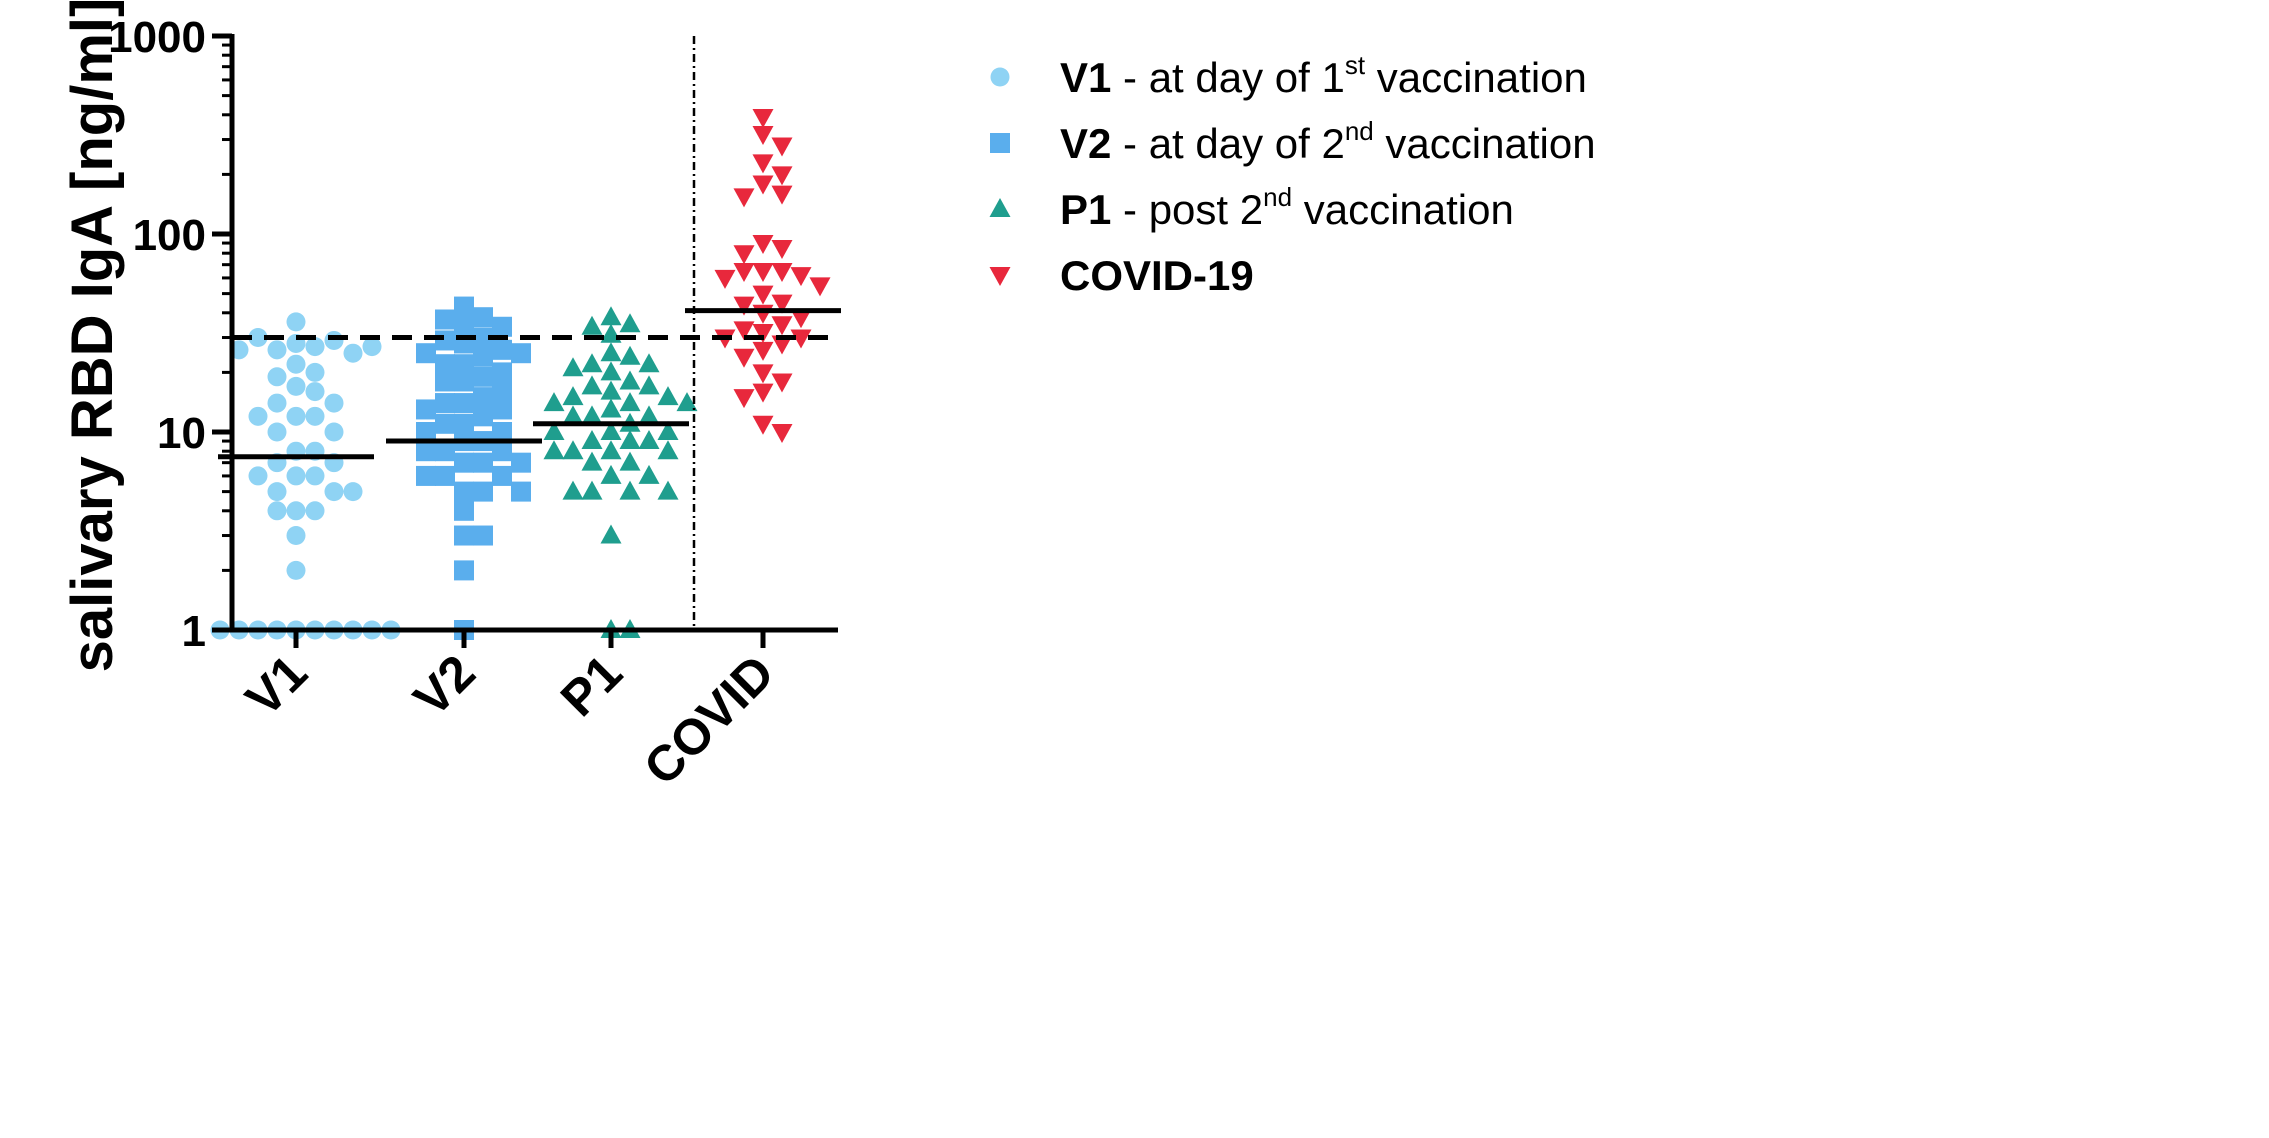 This screenshot has height=1138, width=2269. I want to click on legend-item: COVID-19, so click(1121, 275).